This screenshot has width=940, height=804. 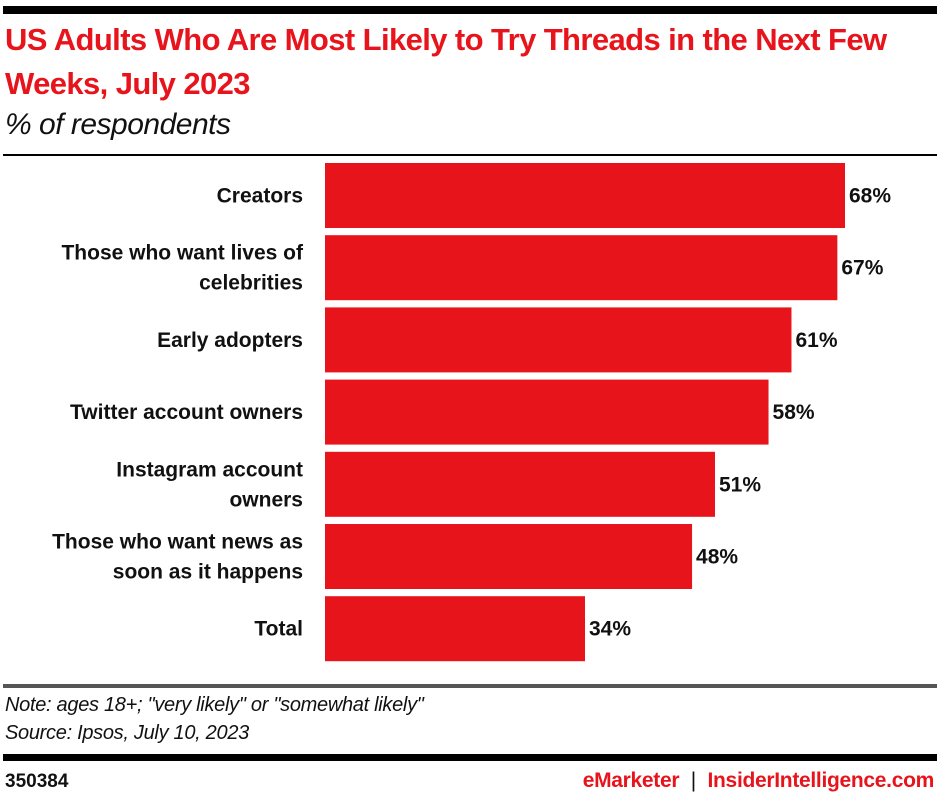 What do you see at coordinates (278, 629) in the screenshot?
I see `category-label: Total` at bounding box center [278, 629].